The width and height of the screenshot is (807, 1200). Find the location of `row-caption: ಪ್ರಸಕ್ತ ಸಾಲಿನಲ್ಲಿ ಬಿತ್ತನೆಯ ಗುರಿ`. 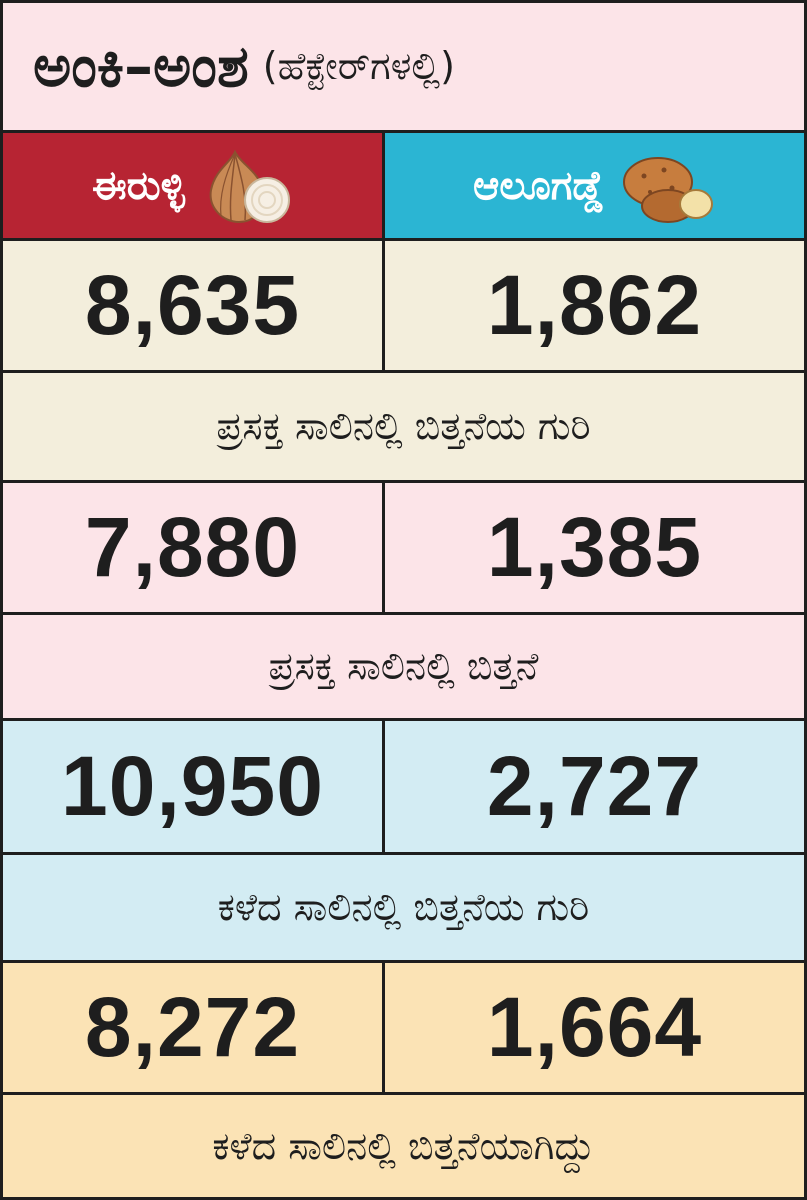

row-caption: ಪ್ರಸಕ್ತ ಸಾಲಿನಲ್ಲಿ ಬಿತ್ತನೆಯ ಗುರಿ is located at coordinates (403, 426).